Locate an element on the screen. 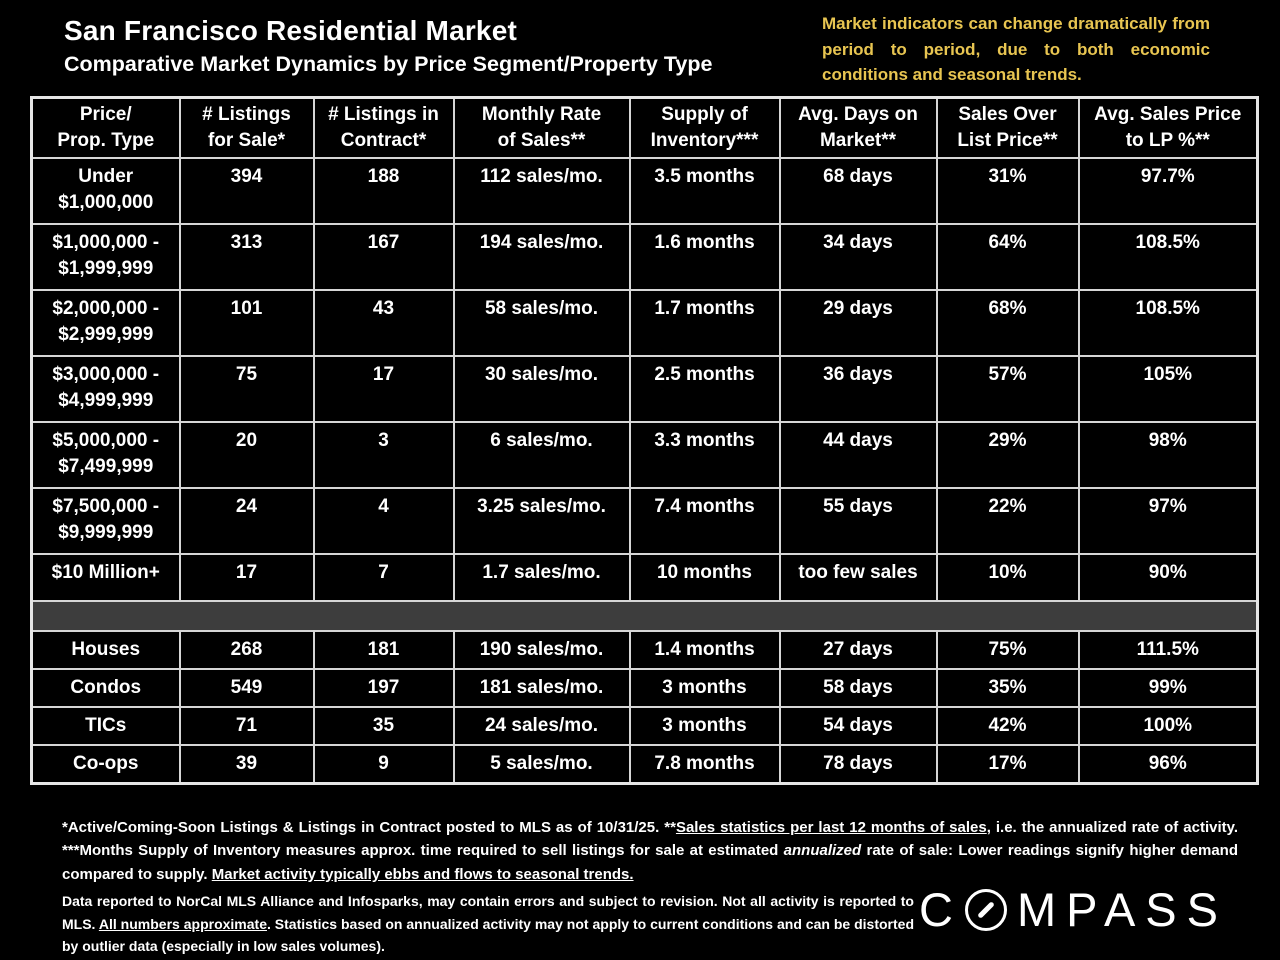 The width and height of the screenshot is (1280, 960). cell-value: 1.4 months is located at coordinates (704, 650).